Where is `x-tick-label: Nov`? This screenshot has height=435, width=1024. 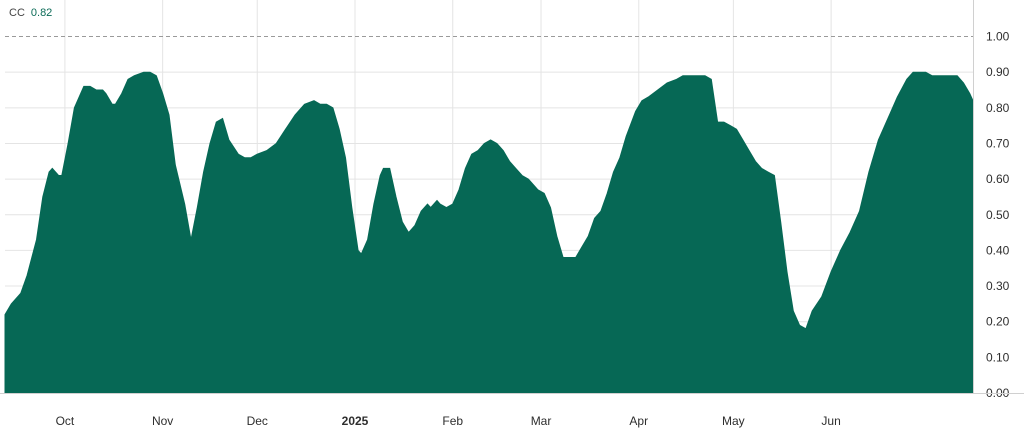
x-tick-label: Nov is located at coordinates (162, 421).